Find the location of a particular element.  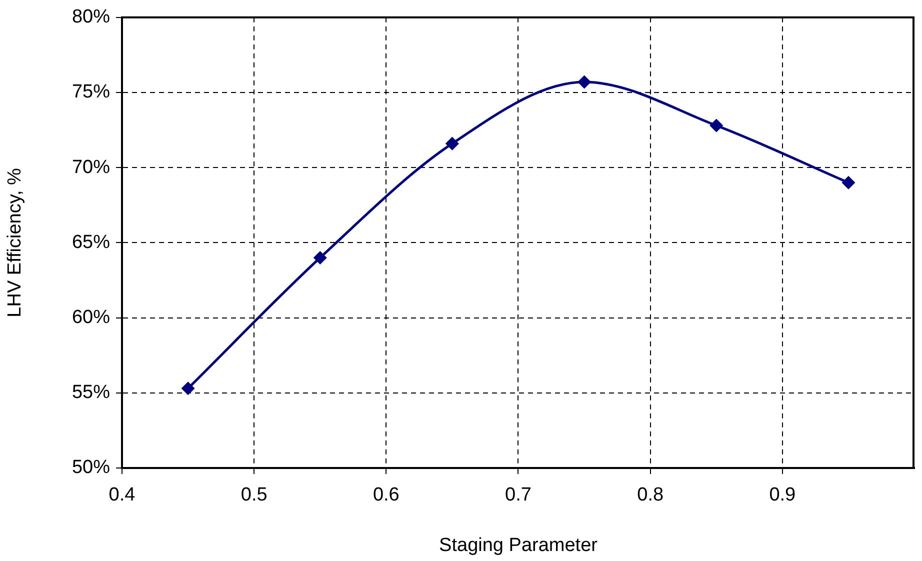

y-tick-label: 50% is located at coordinates (91, 467).